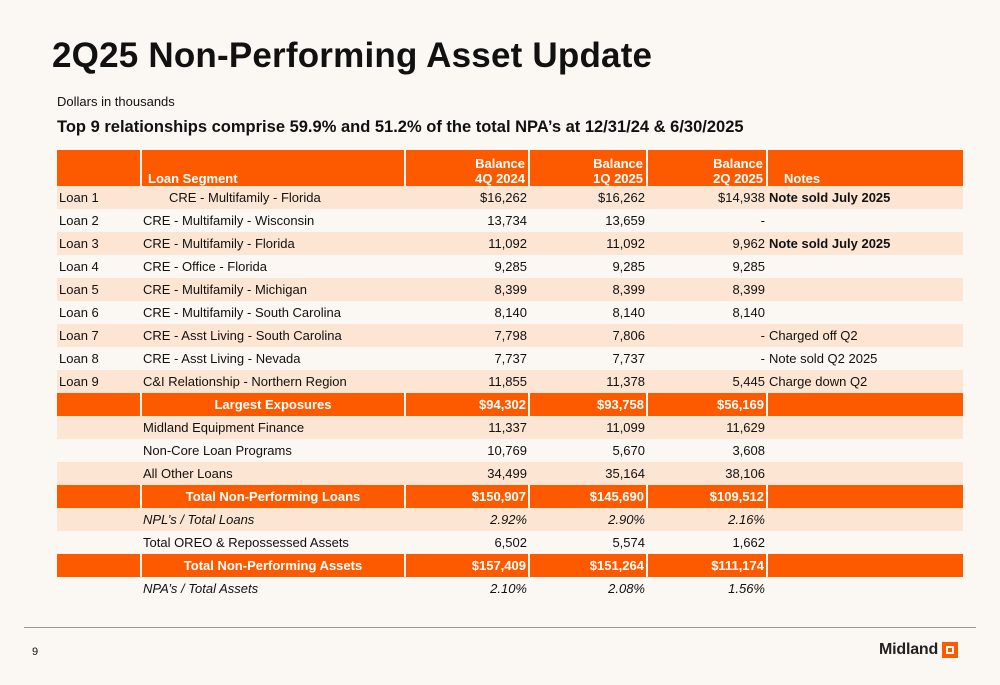 The width and height of the screenshot is (1000, 685). Describe the element at coordinates (909, 649) in the screenshot. I see `logo-text: Midland` at that location.